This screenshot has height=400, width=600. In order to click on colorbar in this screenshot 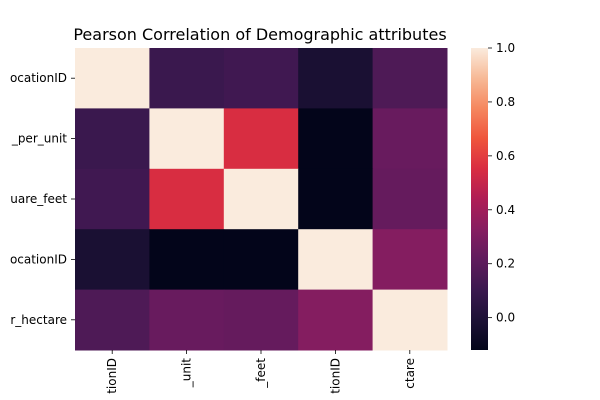, I will do `click(479, 199)`.